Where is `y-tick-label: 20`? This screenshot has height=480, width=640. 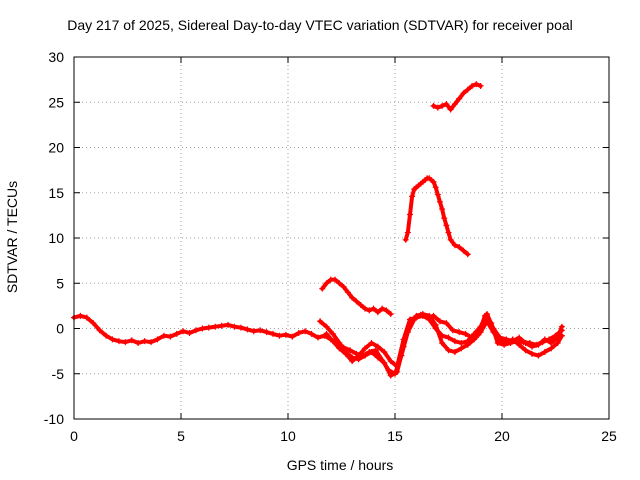
y-tick-label: 20 is located at coordinates (56, 148).